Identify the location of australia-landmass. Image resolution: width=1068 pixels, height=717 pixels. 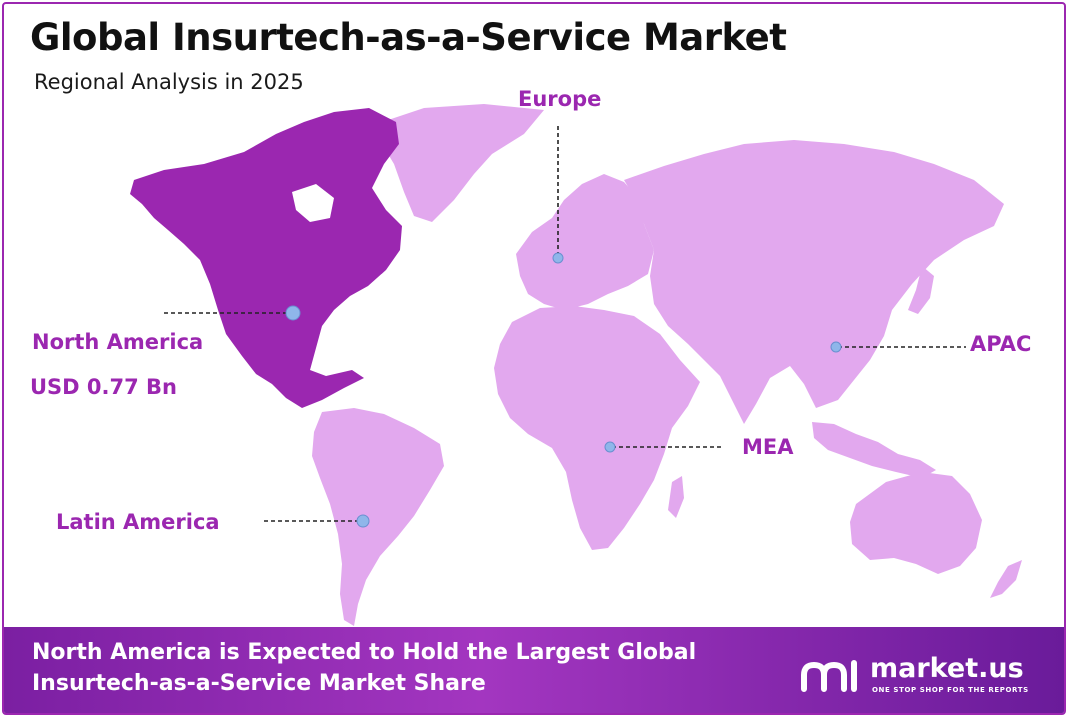
(916, 523).